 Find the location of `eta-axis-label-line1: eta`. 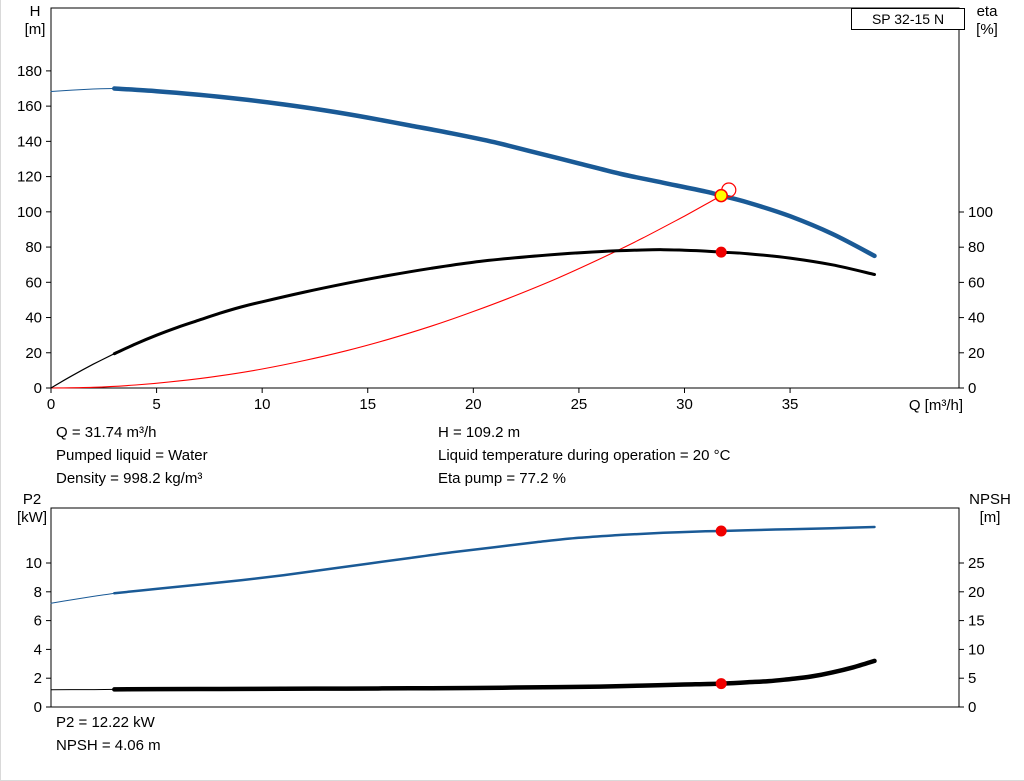

eta-axis-label-line1: eta is located at coordinates (987, 11).